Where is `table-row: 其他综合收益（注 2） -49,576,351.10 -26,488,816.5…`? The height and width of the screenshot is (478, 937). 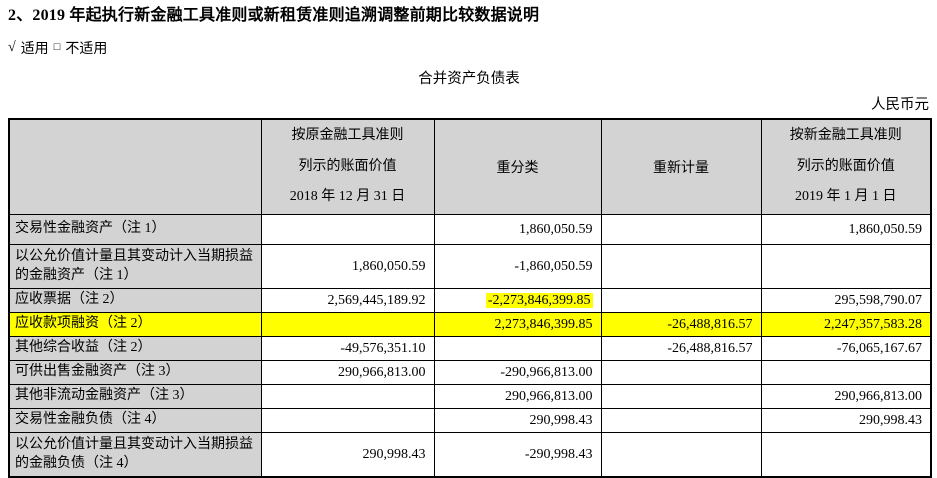 table-row: 其他综合收益（注 2） -49,576,351.10 -26,488,816.5… is located at coordinates (470, 349).